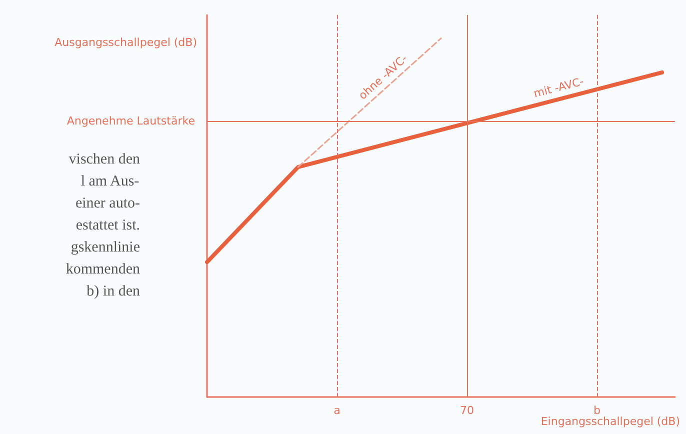 The image size is (686, 434). What do you see at coordinates (113, 292) in the screenshot?
I see `text: b) in den` at bounding box center [113, 292].